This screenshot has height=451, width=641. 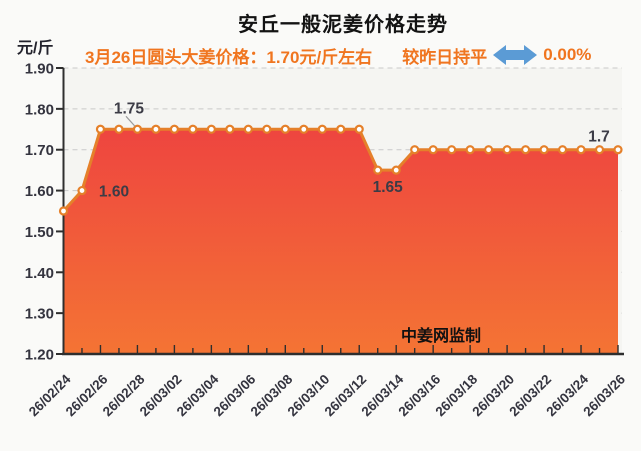 I want to click on svg-text: 26/03/26, so click(x=604, y=395).